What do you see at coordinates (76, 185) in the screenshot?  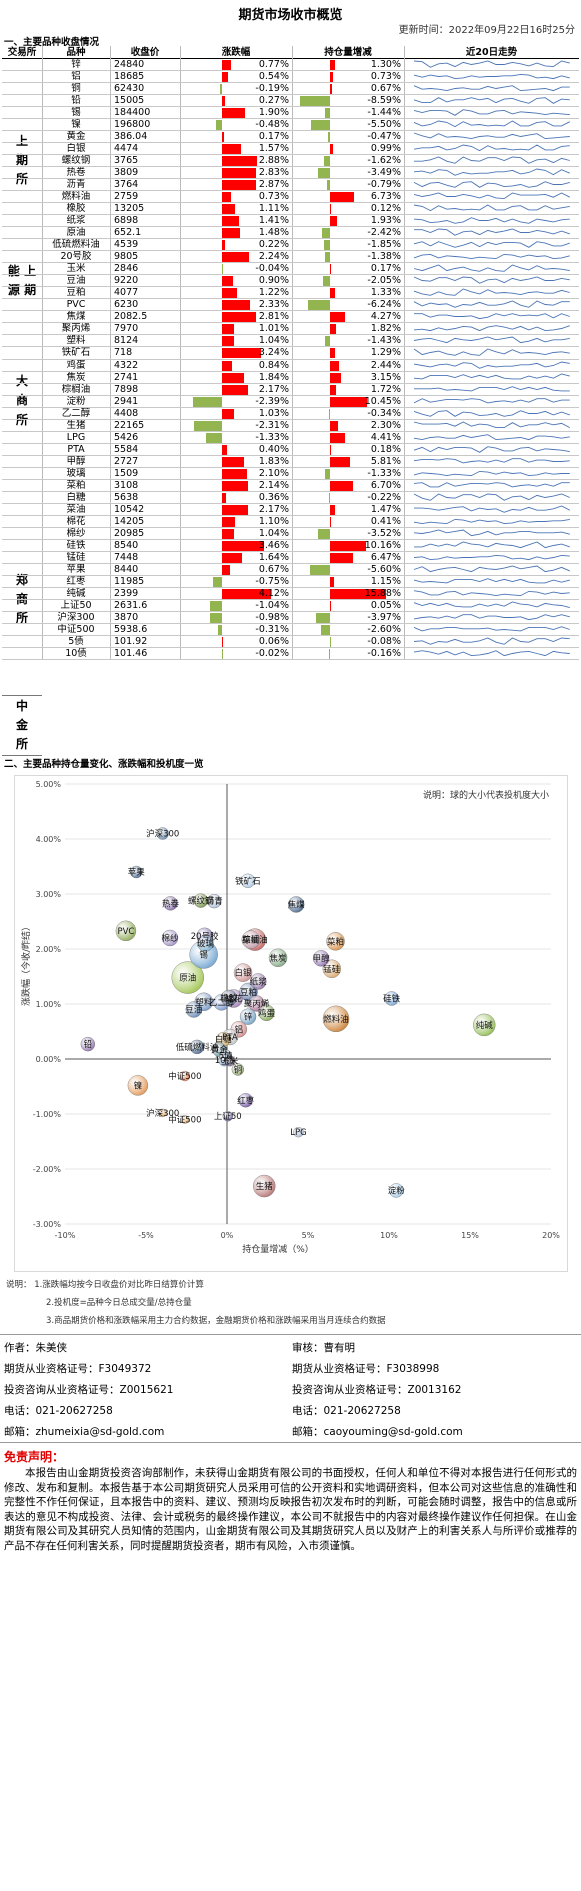 I see `product-name: 沥青` at bounding box center [76, 185].